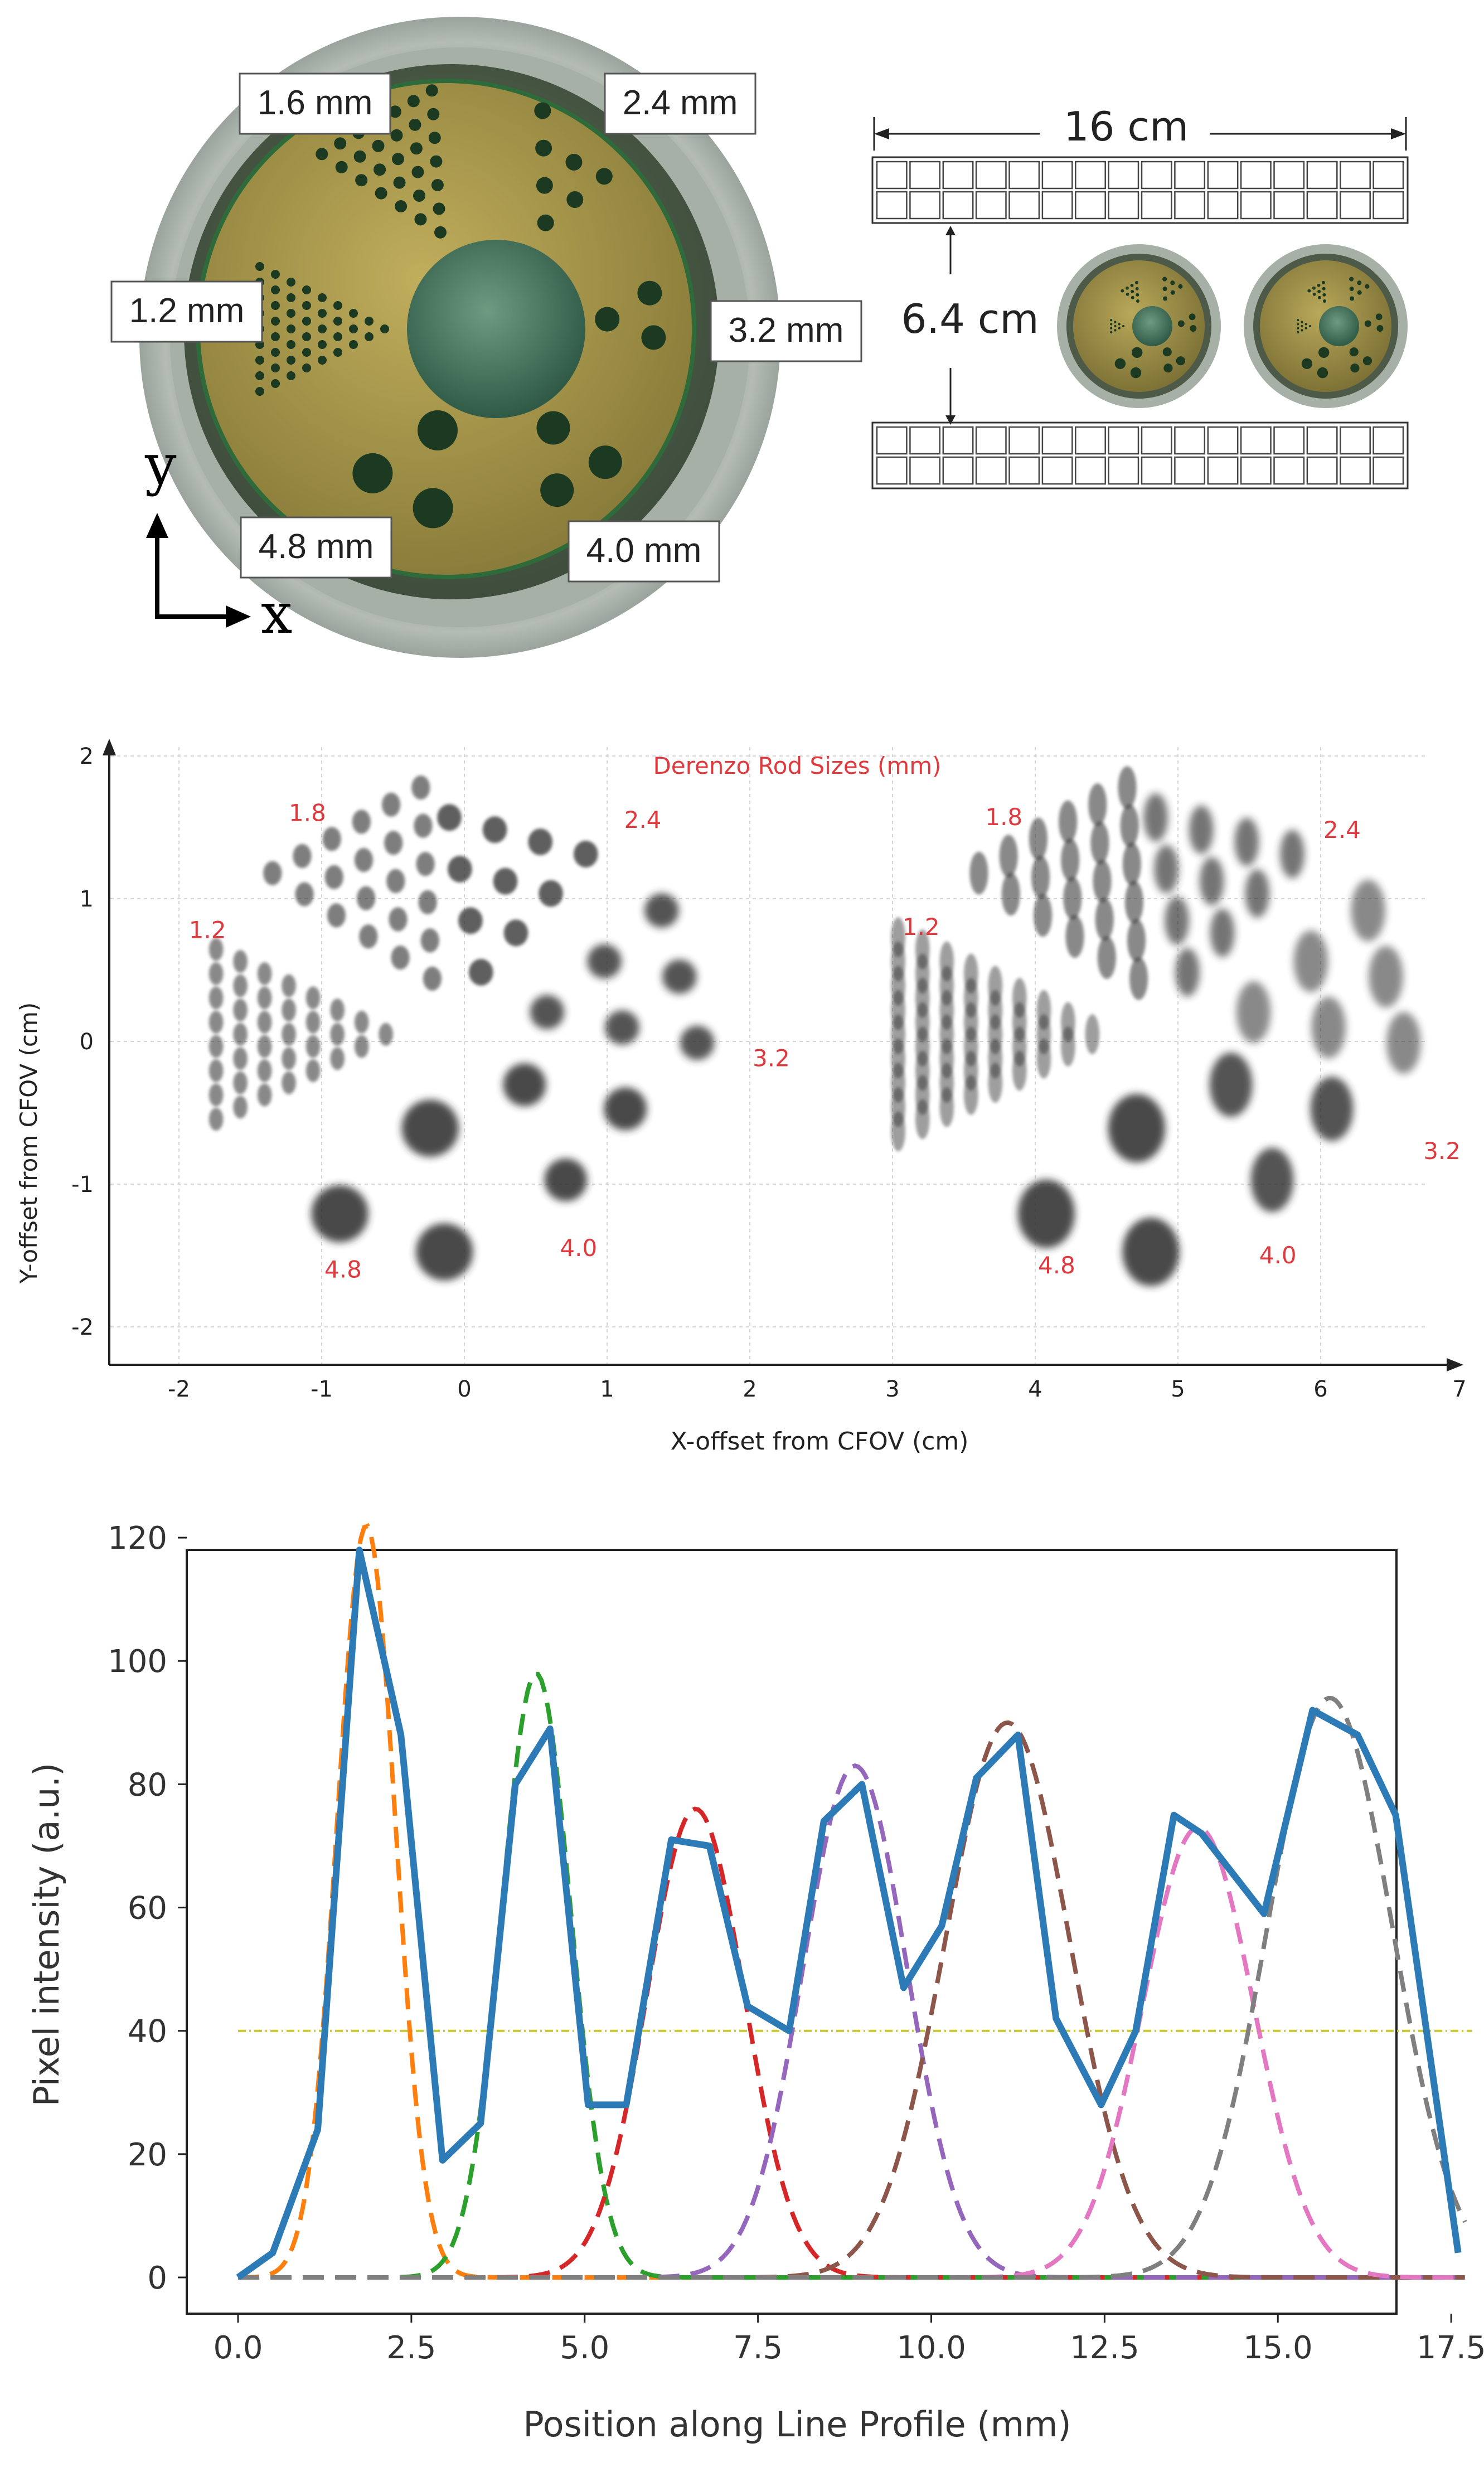 The image size is (1484, 2472). What do you see at coordinates (179, 1389) in the screenshot?
I see `image-x-tick: -2` at bounding box center [179, 1389].